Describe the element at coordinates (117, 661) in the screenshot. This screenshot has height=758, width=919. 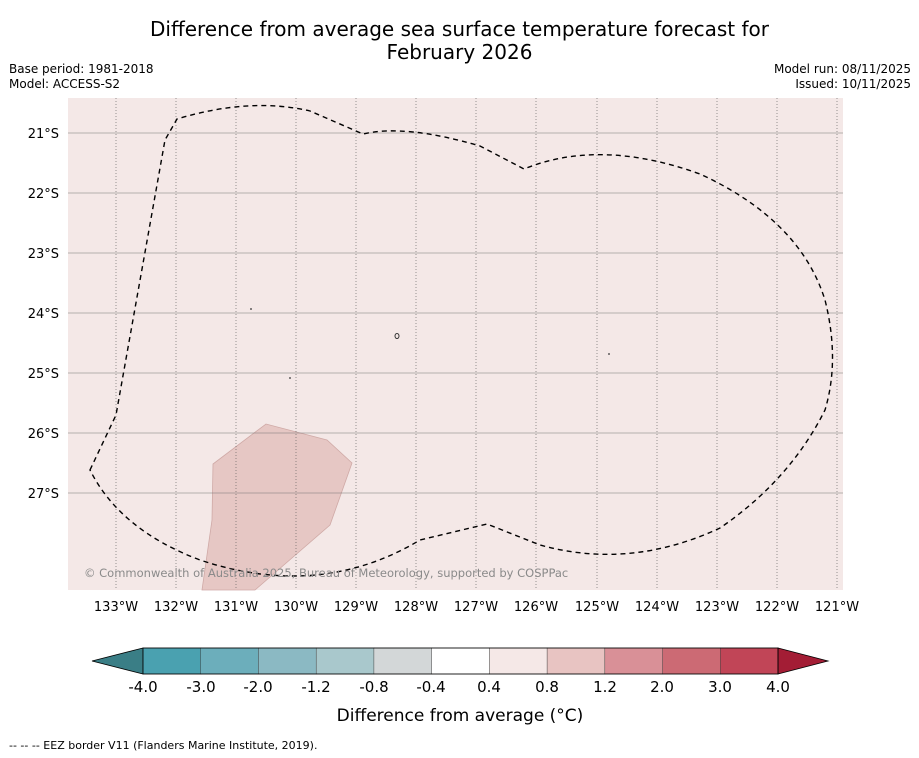
I see `colorbar-under-arrow` at that location.